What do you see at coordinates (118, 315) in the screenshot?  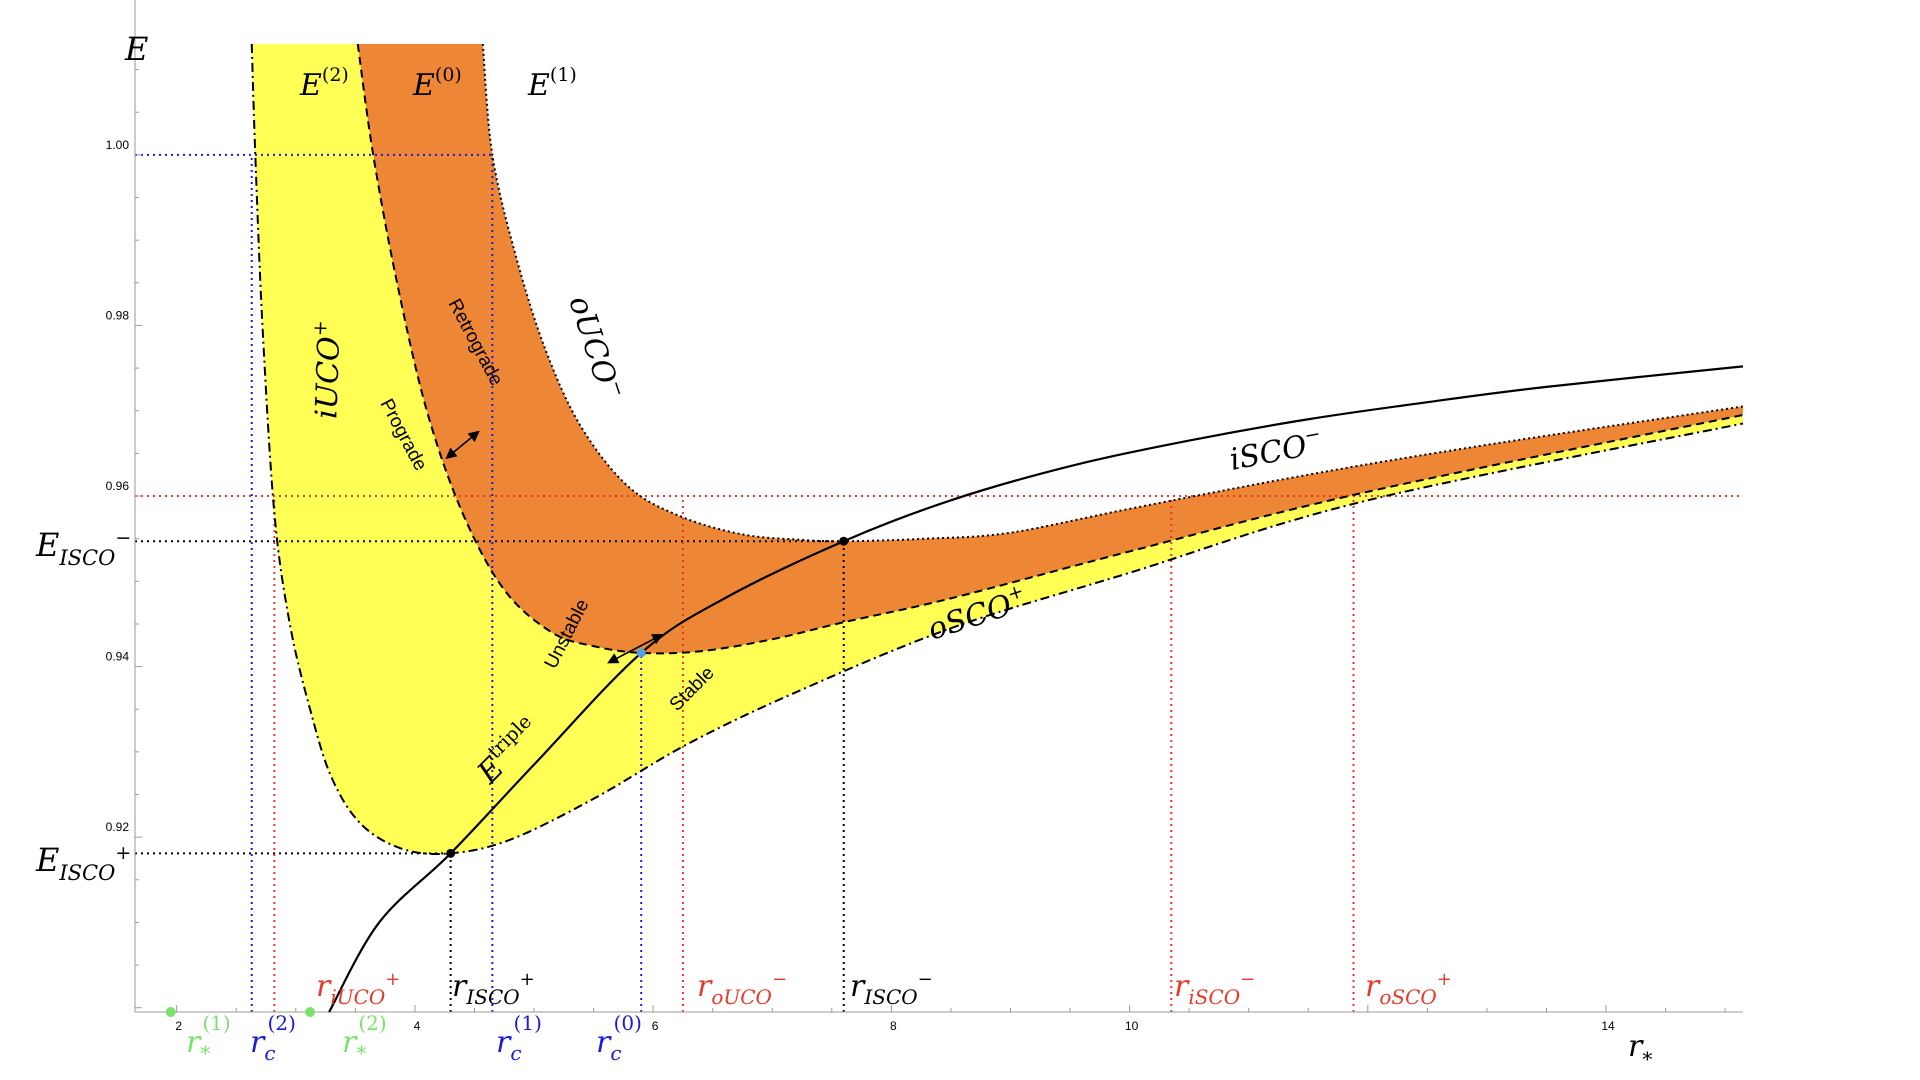 I see `y-tick-label: 0.98` at bounding box center [118, 315].